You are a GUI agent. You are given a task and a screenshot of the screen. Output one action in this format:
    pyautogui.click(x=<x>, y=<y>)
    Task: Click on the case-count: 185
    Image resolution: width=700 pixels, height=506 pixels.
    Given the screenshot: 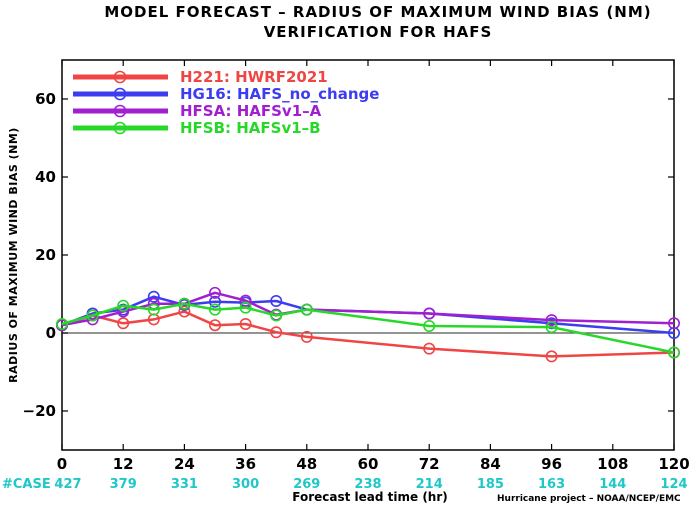 What is the action you would take?
    pyautogui.click(x=490, y=484)
    